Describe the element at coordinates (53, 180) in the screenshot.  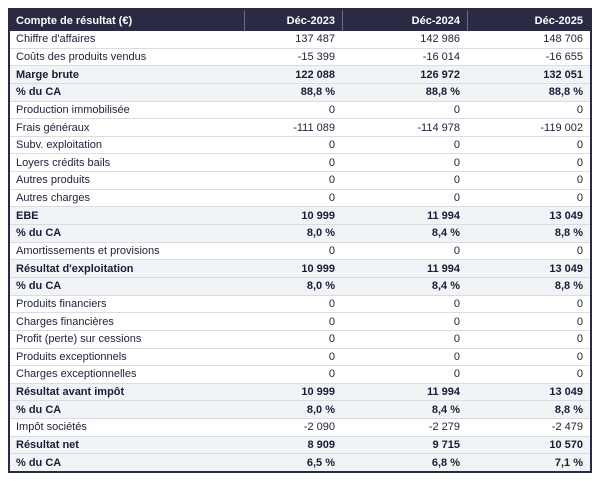
I see `row-label: Autres produits` at that location.